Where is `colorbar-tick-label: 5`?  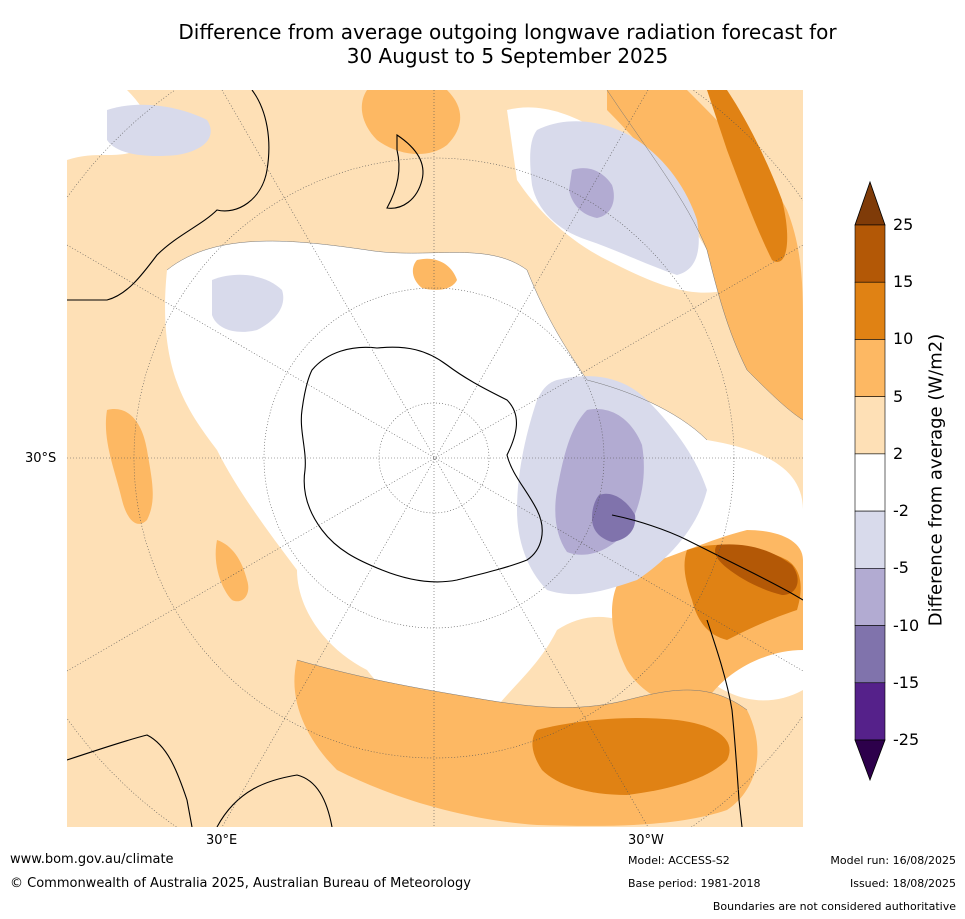
colorbar-tick-label: 5 is located at coordinates (898, 396).